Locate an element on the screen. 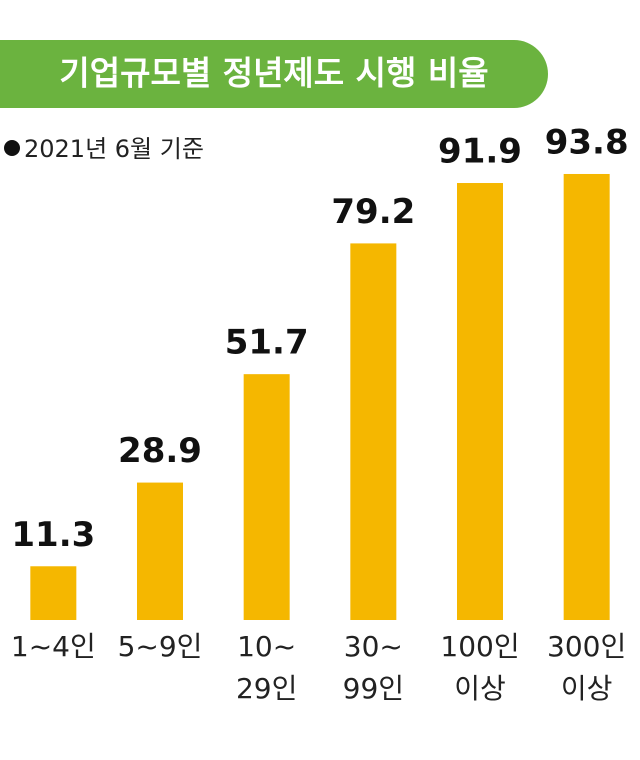 This screenshot has width=640, height=760. x-tick-label: 100인 is located at coordinates (479, 646).